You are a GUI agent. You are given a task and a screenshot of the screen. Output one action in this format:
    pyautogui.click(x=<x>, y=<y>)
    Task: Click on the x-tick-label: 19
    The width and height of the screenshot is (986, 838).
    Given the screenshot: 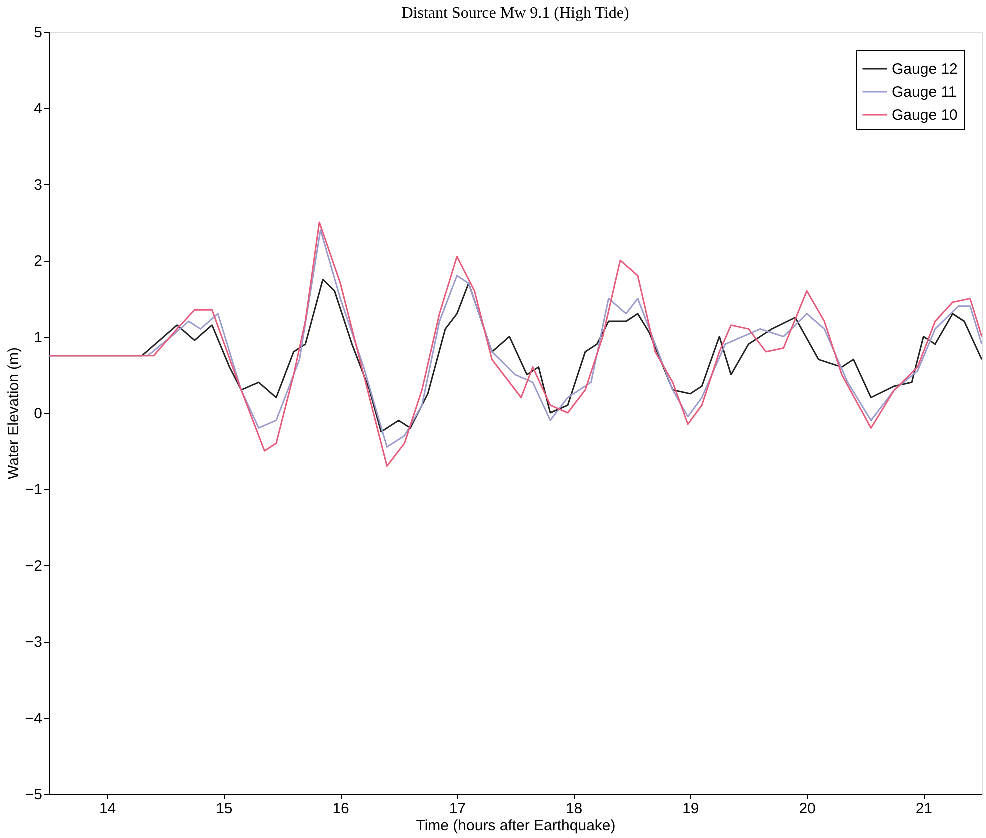 What is the action you would take?
    pyautogui.click(x=691, y=809)
    